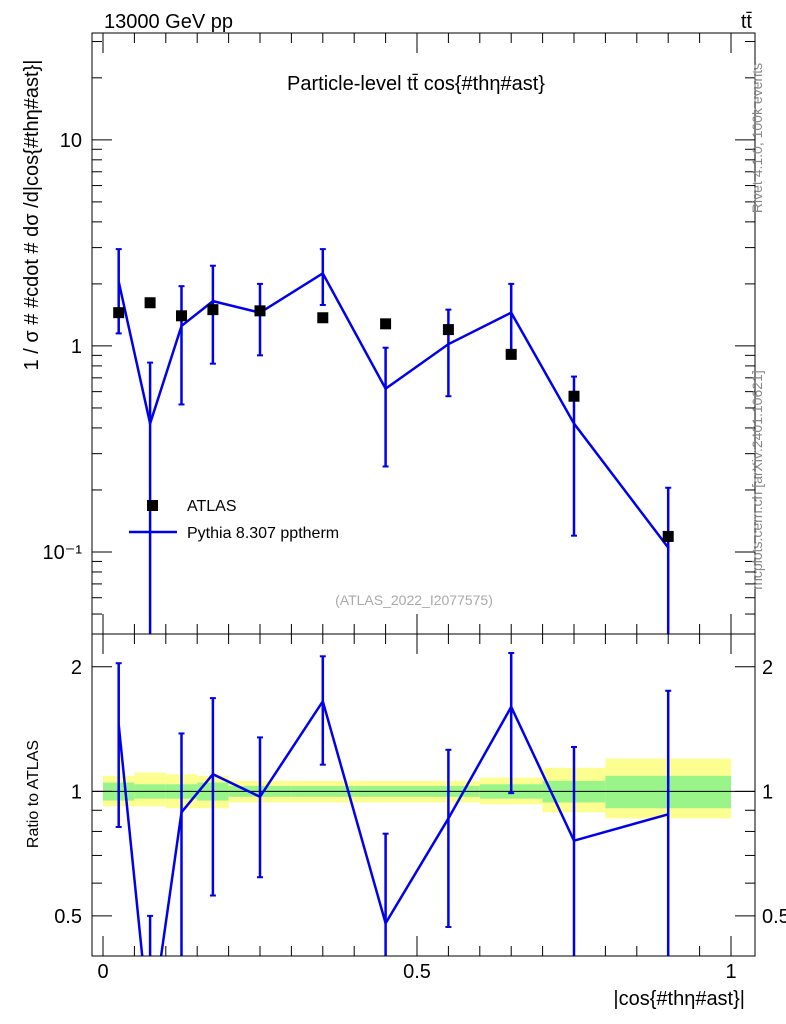 The height and width of the screenshot is (1024, 786). What do you see at coordinates (757, 138) in the screenshot?
I see `rivet-version-label: Rivet 4.1.0, 100k events` at bounding box center [757, 138].